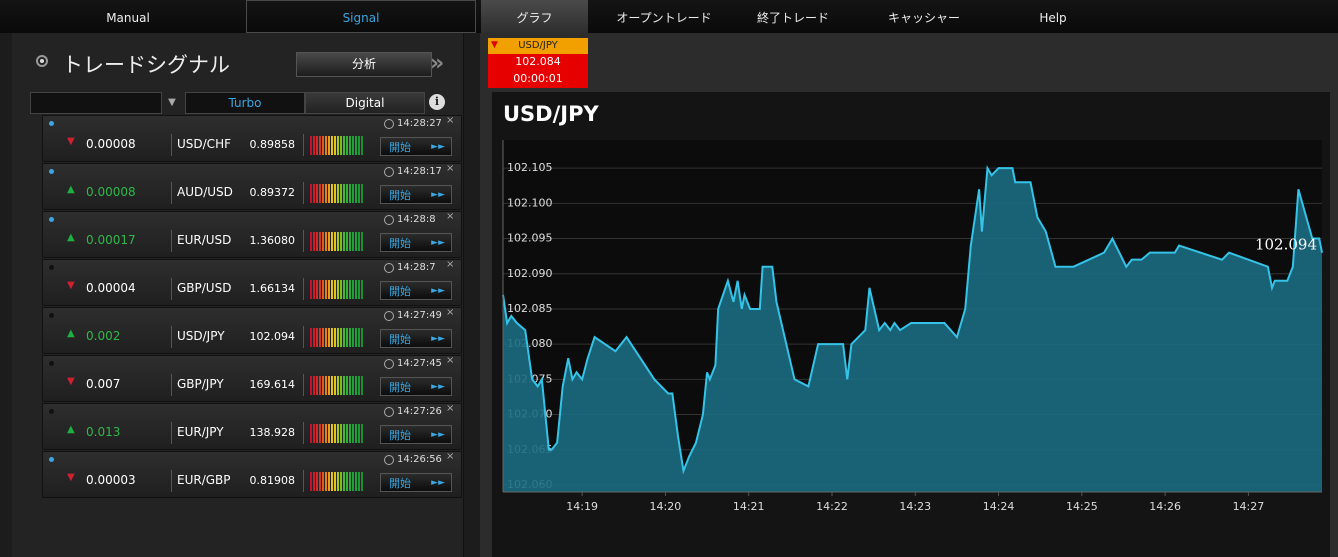 This screenshot has height=557, width=1338. I want to click on info-icon: i, so click(437, 102).